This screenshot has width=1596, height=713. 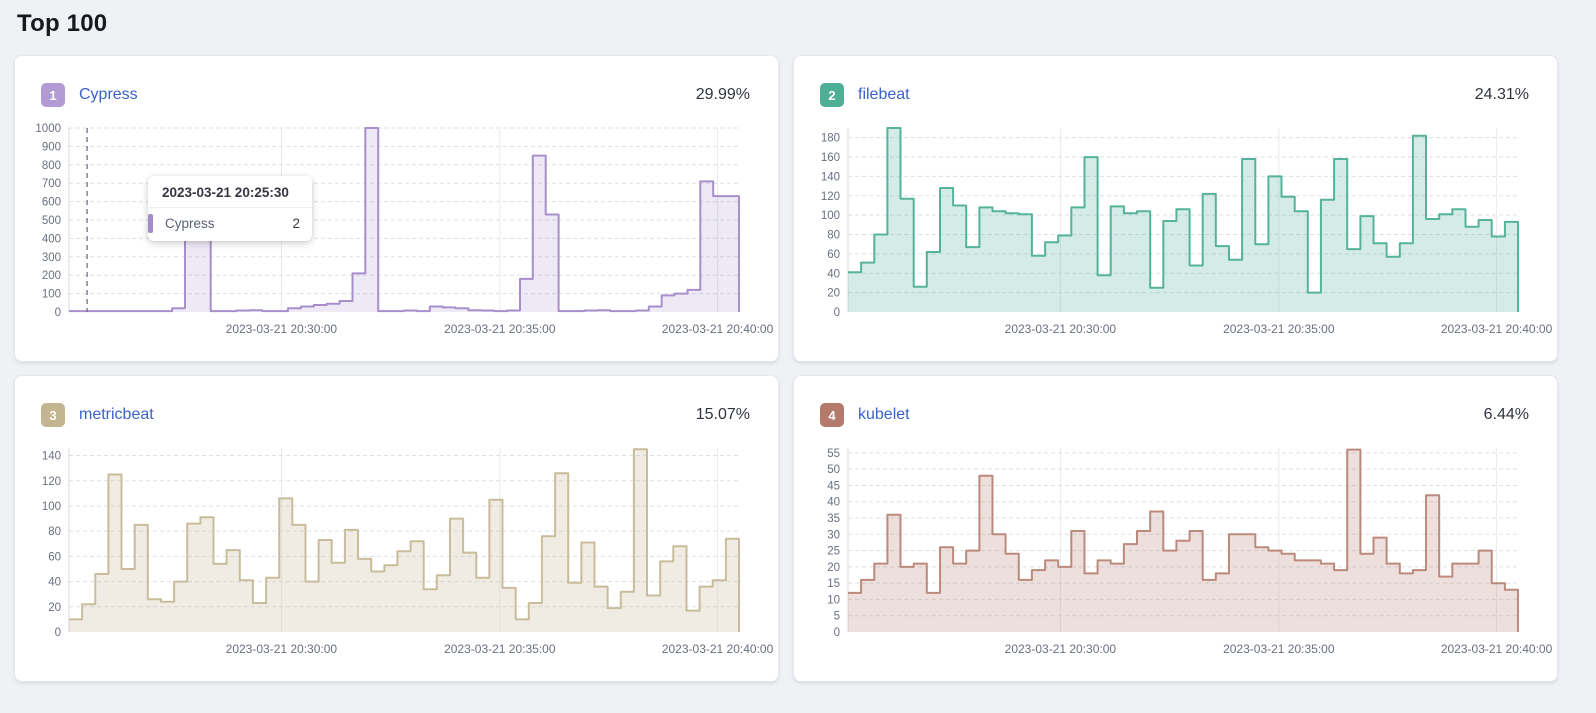 What do you see at coordinates (108, 94) in the screenshot?
I see `series-link-cypress: Cypress` at bounding box center [108, 94].